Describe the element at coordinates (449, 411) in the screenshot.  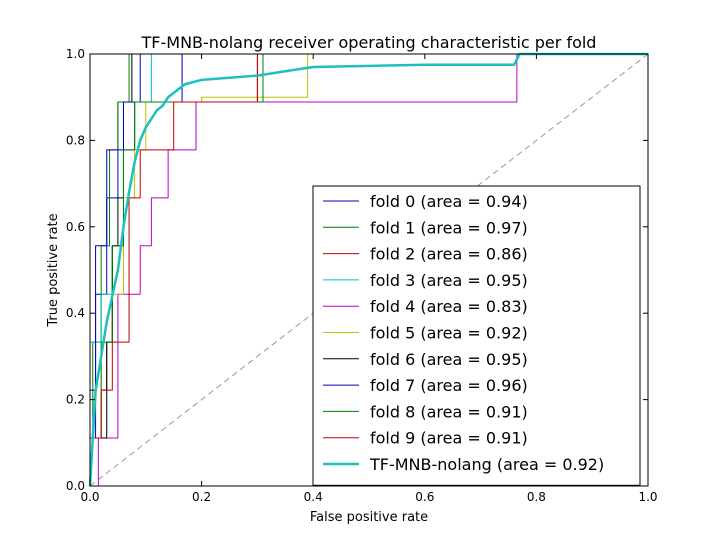
I see `legend-label: fold 8 (area = 0.91)` at that location.